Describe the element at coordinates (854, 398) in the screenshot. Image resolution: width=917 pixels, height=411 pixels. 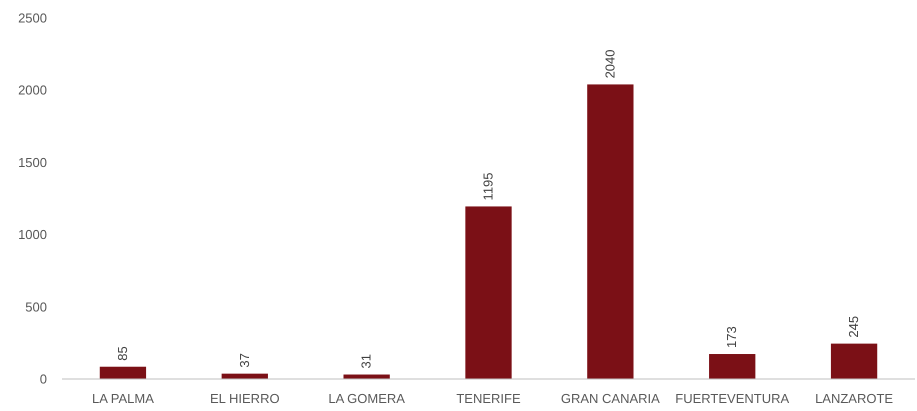
I see `x-tick-label: LANZAROTE` at that location.